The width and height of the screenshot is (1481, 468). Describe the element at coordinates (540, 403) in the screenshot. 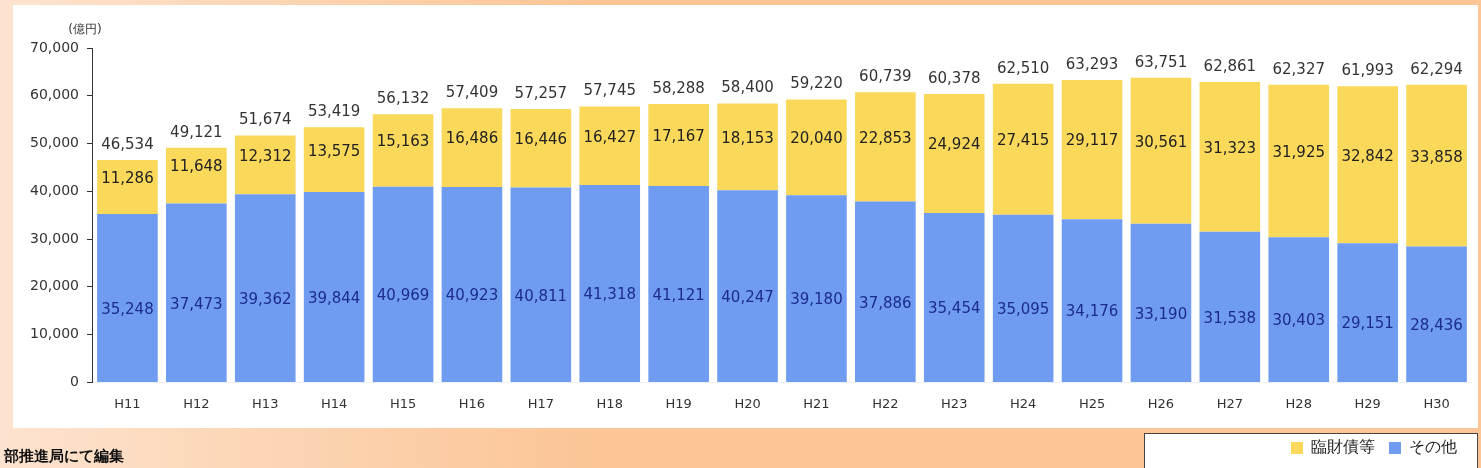

I see `x-tick-label: H17` at that location.